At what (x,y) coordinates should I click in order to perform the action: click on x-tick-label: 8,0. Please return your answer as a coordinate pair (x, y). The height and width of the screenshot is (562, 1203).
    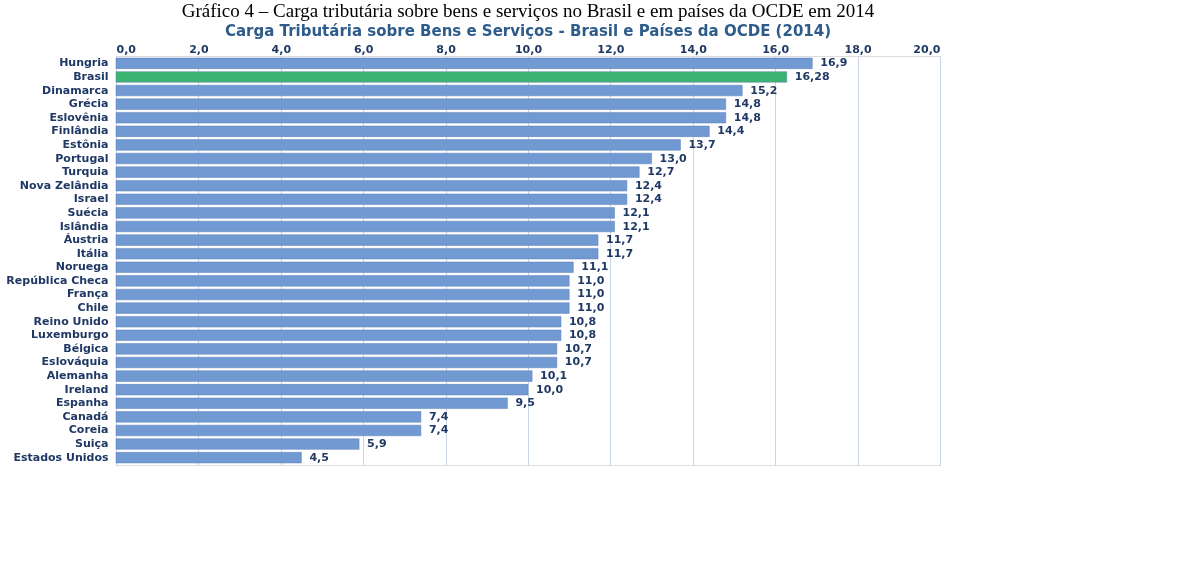
    Looking at the image, I should click on (446, 49).